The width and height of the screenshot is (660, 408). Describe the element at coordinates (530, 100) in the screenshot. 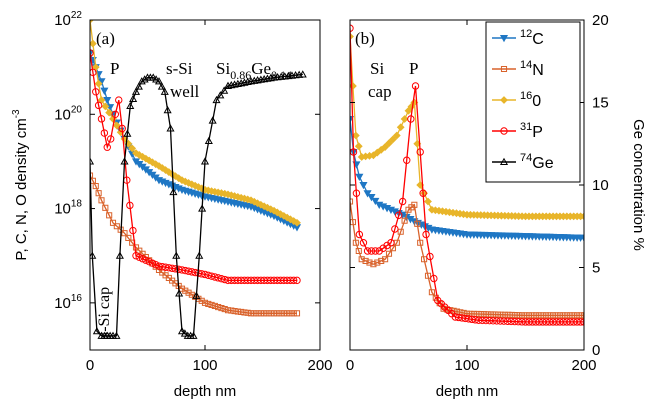

I see `legend-label-O16: 160` at that location.